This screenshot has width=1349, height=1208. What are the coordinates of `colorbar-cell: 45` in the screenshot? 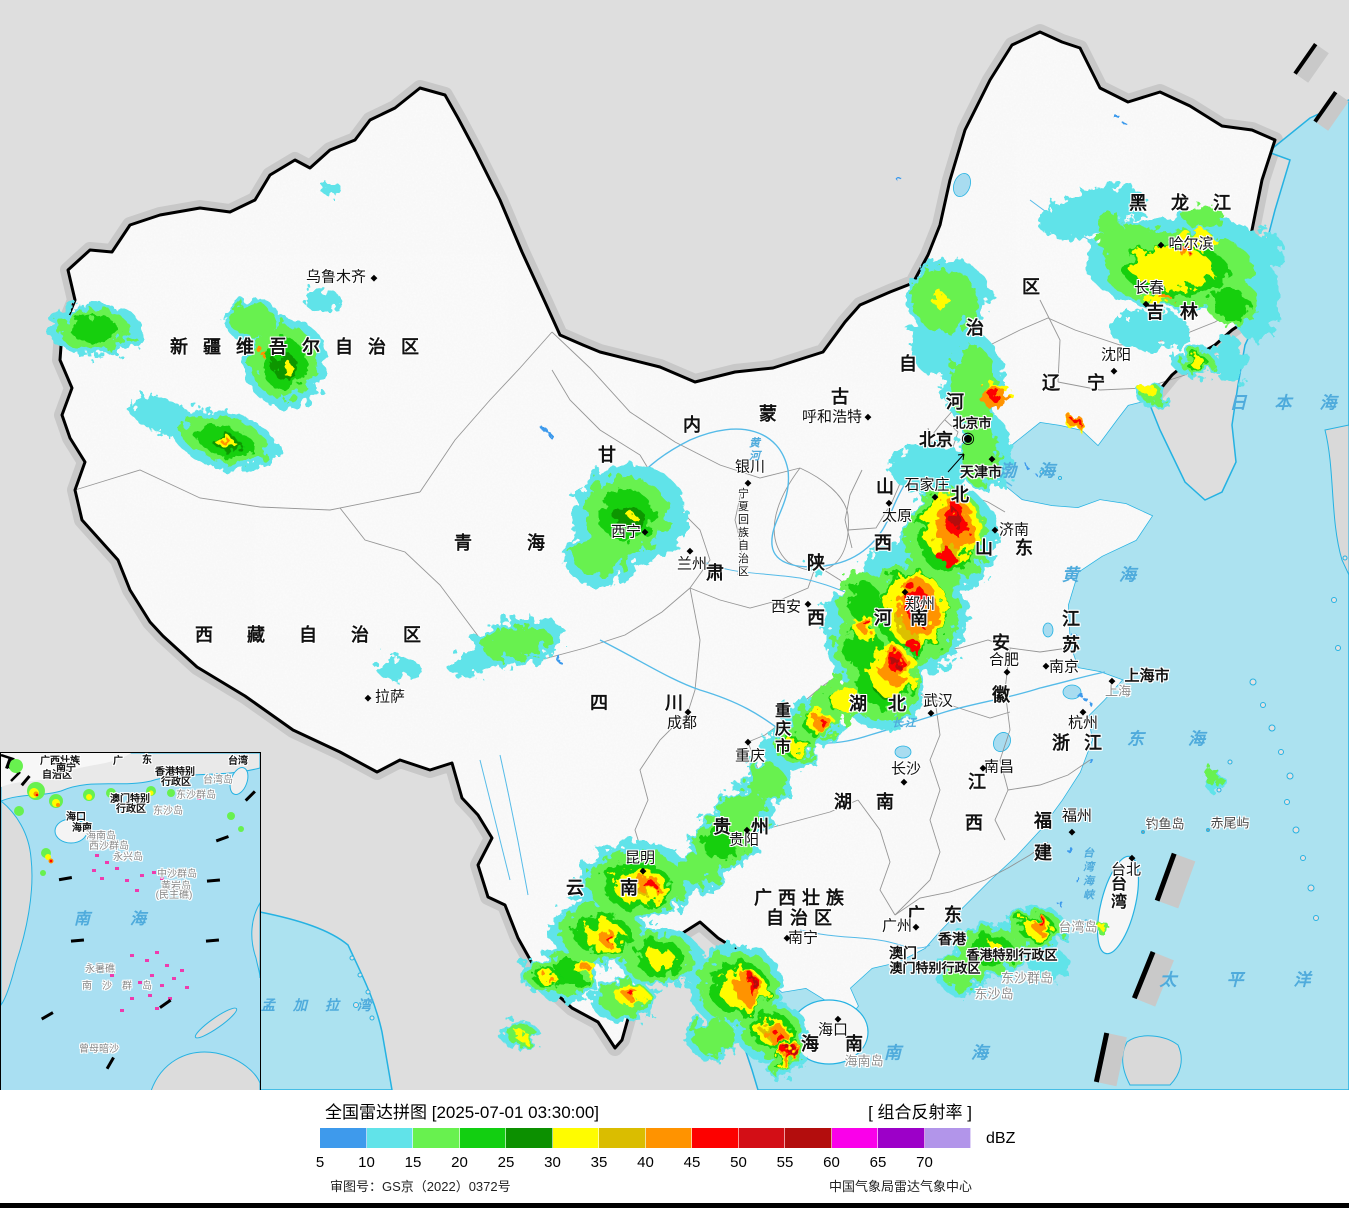 It's located at (711, 1149).